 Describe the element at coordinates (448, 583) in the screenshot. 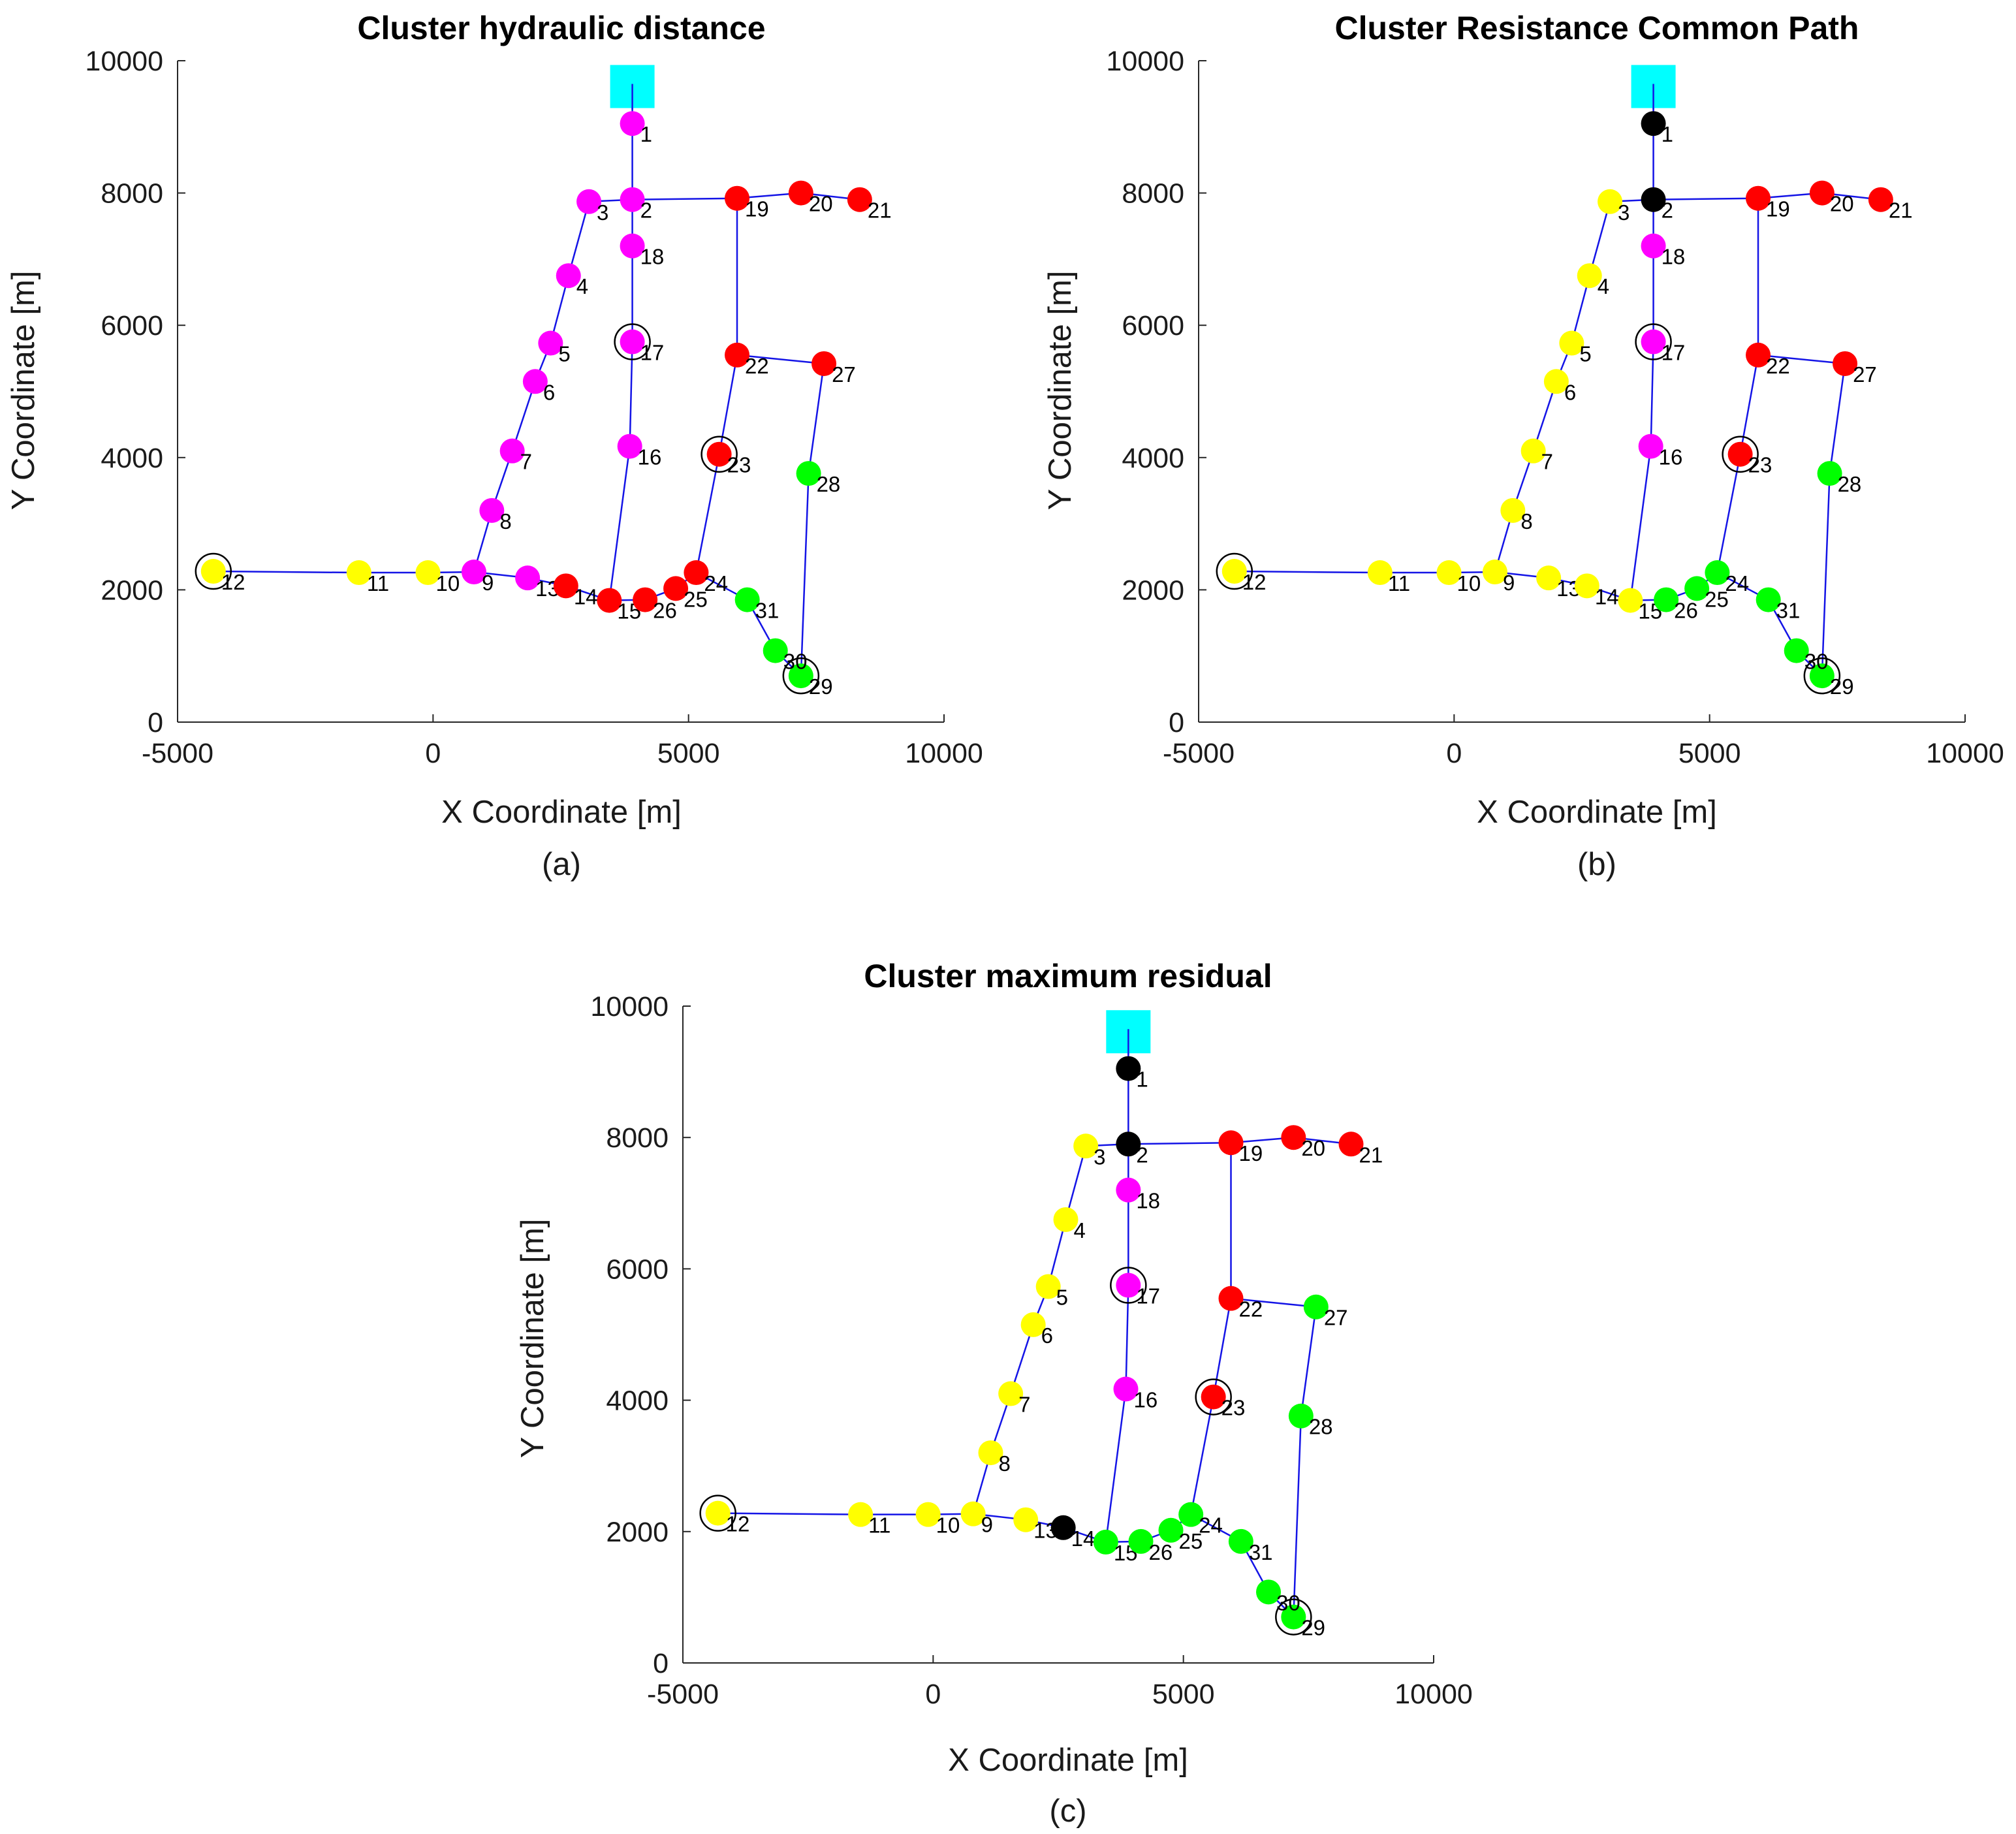

I see `node-label: 10` at that location.